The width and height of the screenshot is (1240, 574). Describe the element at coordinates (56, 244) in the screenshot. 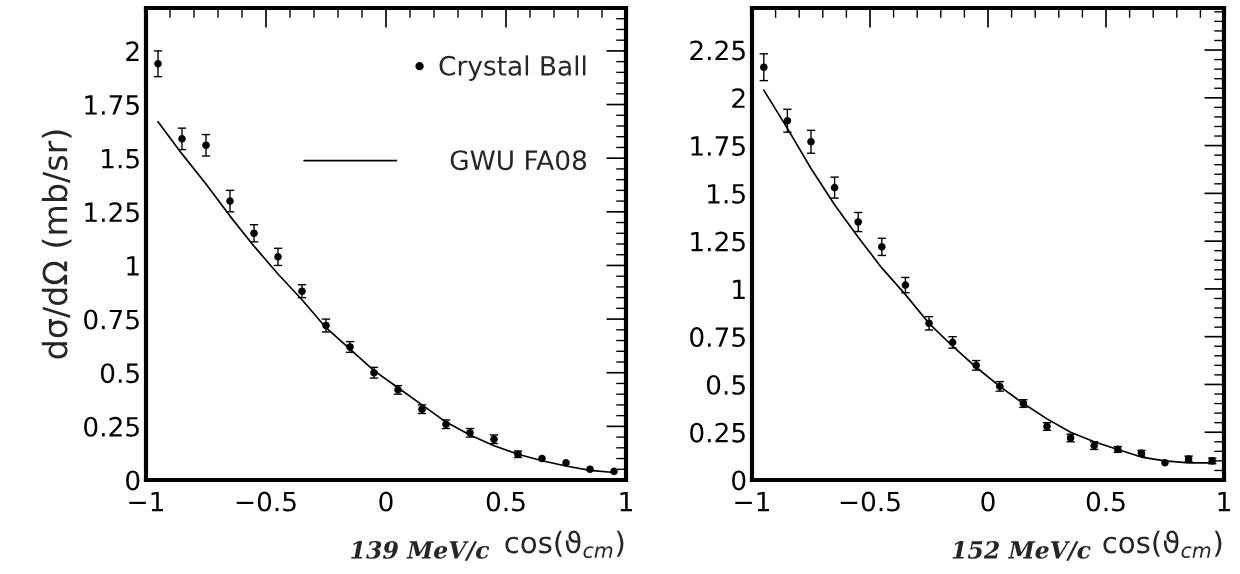

I see `y-axis-title: dσ/dΩ (mb/sr)` at that location.